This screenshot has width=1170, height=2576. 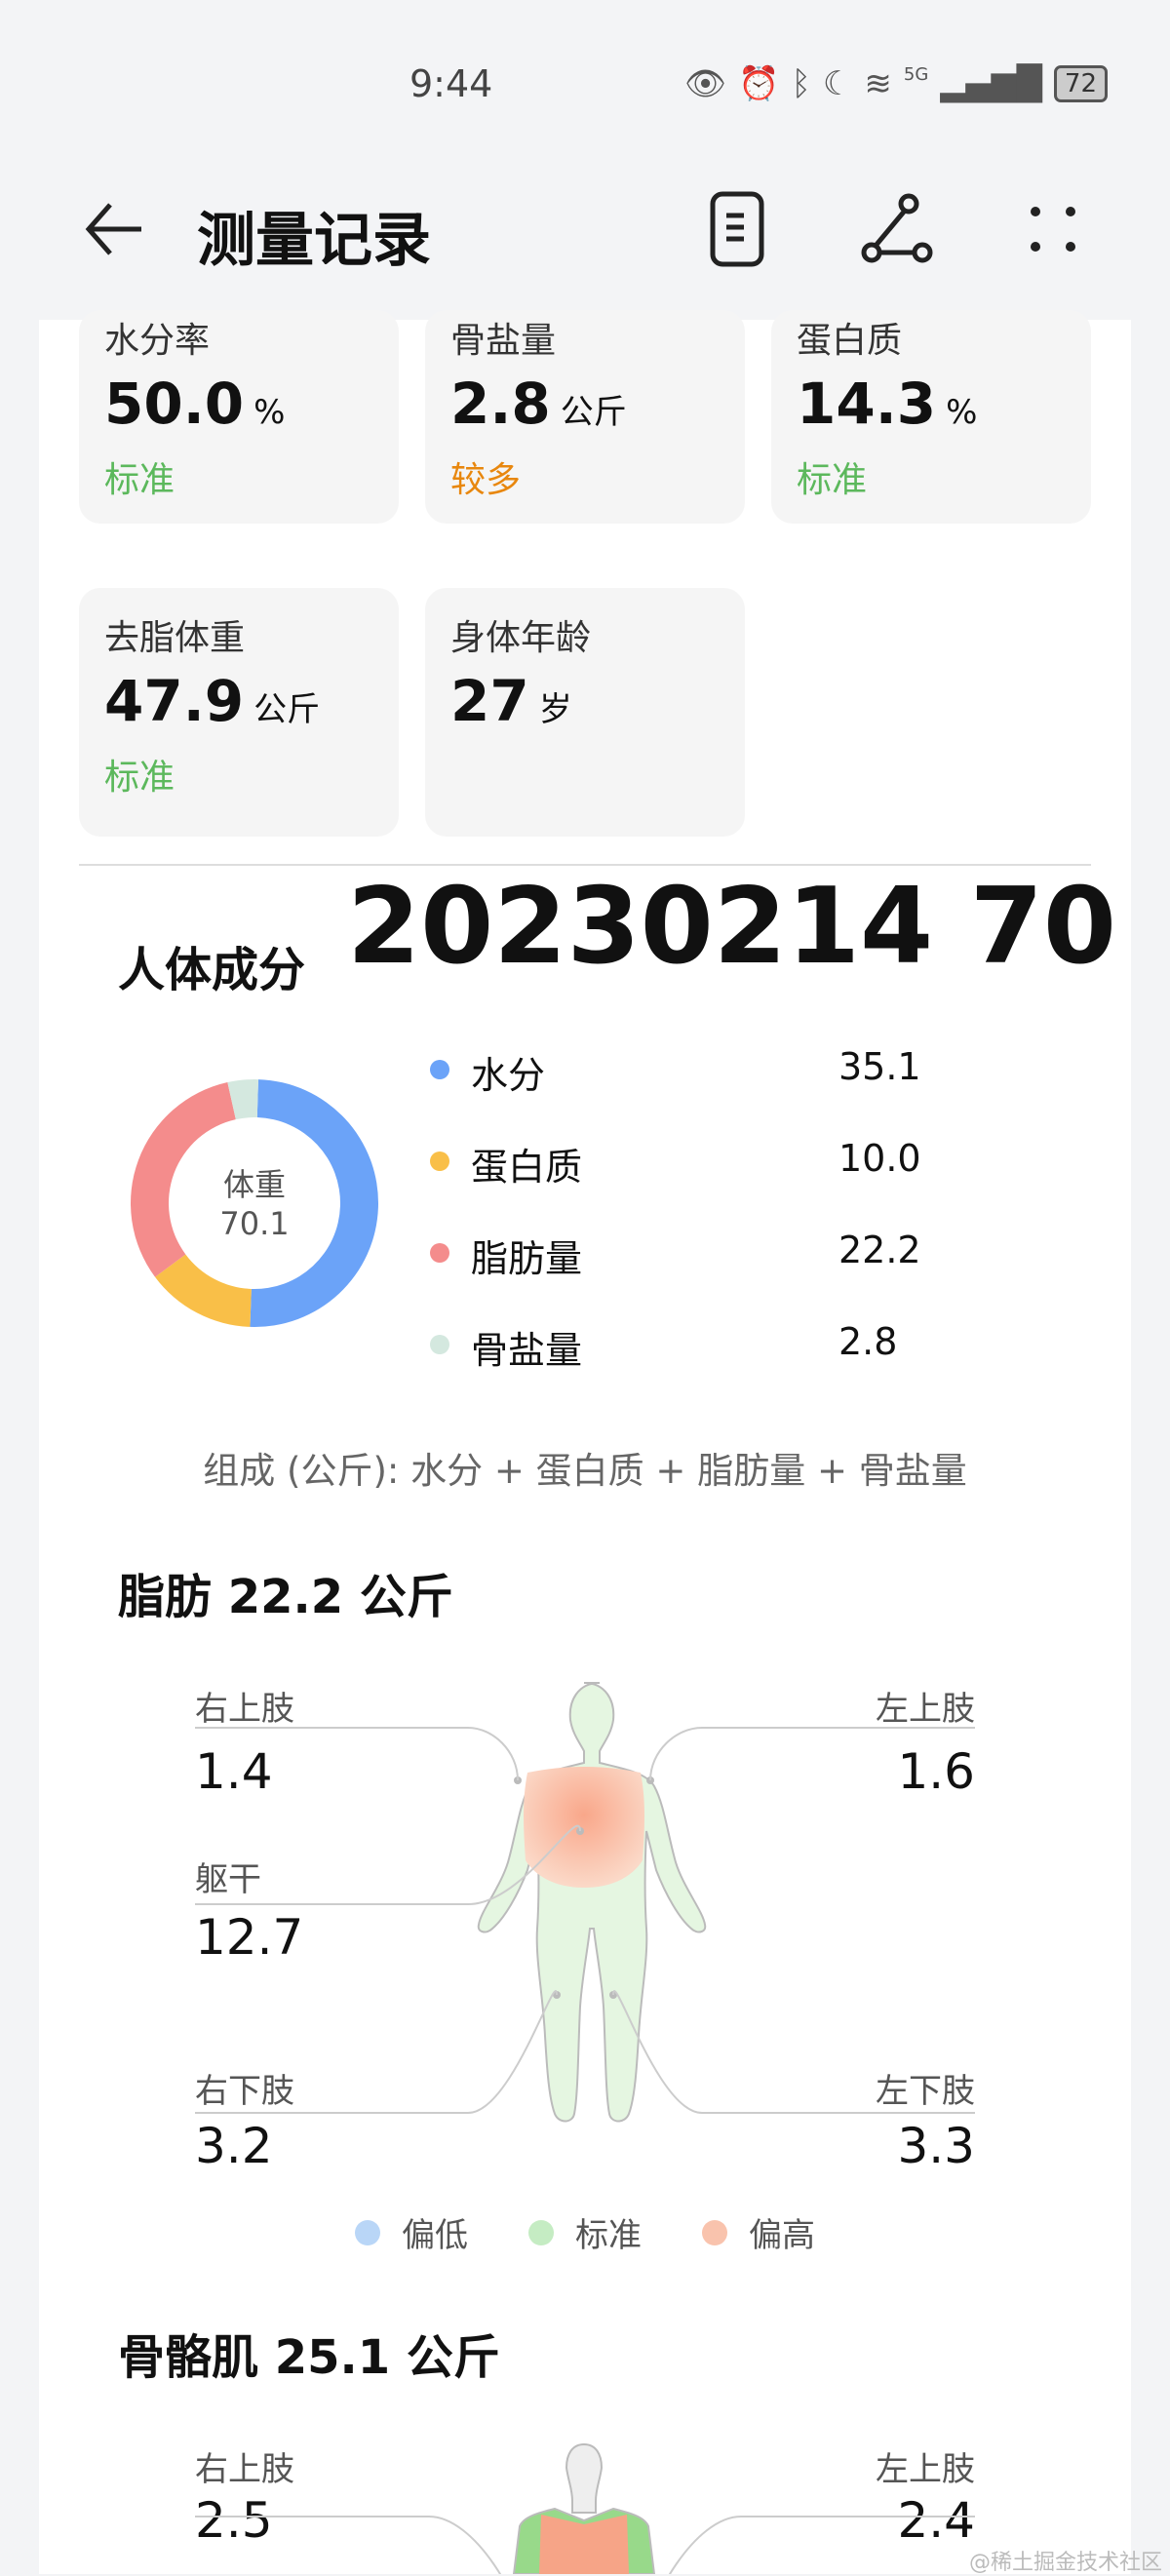 I want to click on metric-value: 47.9 公斤, so click(x=212, y=701).